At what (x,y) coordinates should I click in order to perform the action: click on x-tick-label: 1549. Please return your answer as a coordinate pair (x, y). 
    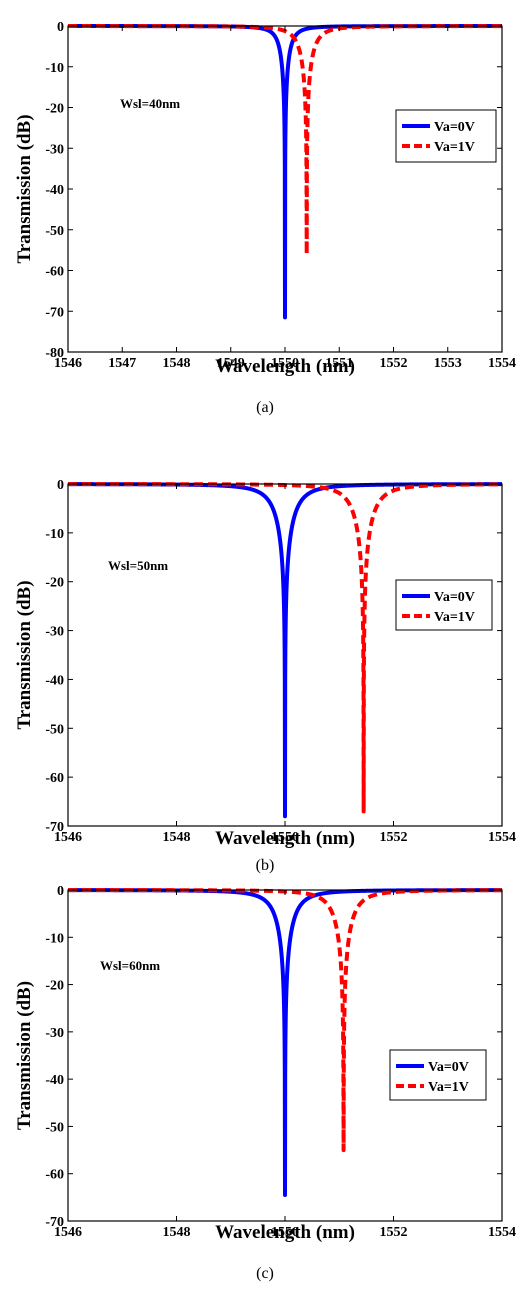
    Looking at the image, I should click on (231, 363).